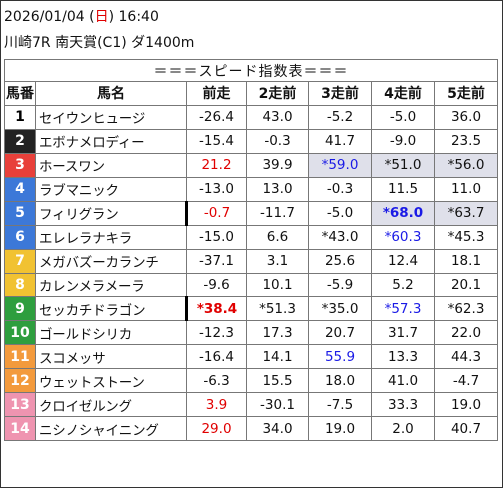 Image resolution: width=503 pixels, height=488 pixels. I want to click on speed-index-cell: 34.0, so click(277, 429).